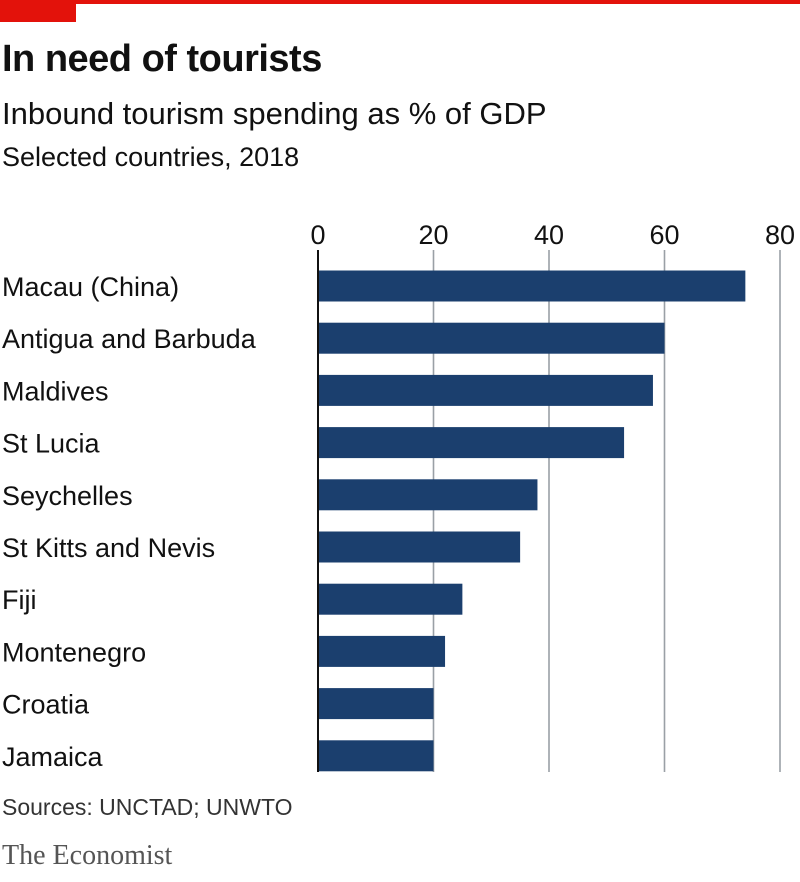  What do you see at coordinates (51, 444) in the screenshot?
I see `category-label: St Lucia` at bounding box center [51, 444].